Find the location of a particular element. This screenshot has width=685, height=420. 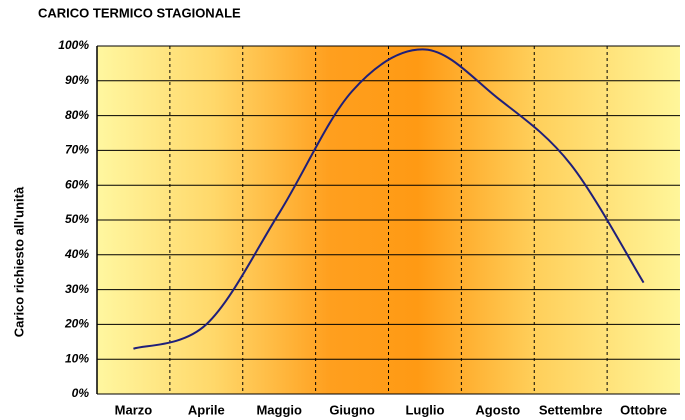

y-tick-label: 60% is located at coordinates (77, 184).